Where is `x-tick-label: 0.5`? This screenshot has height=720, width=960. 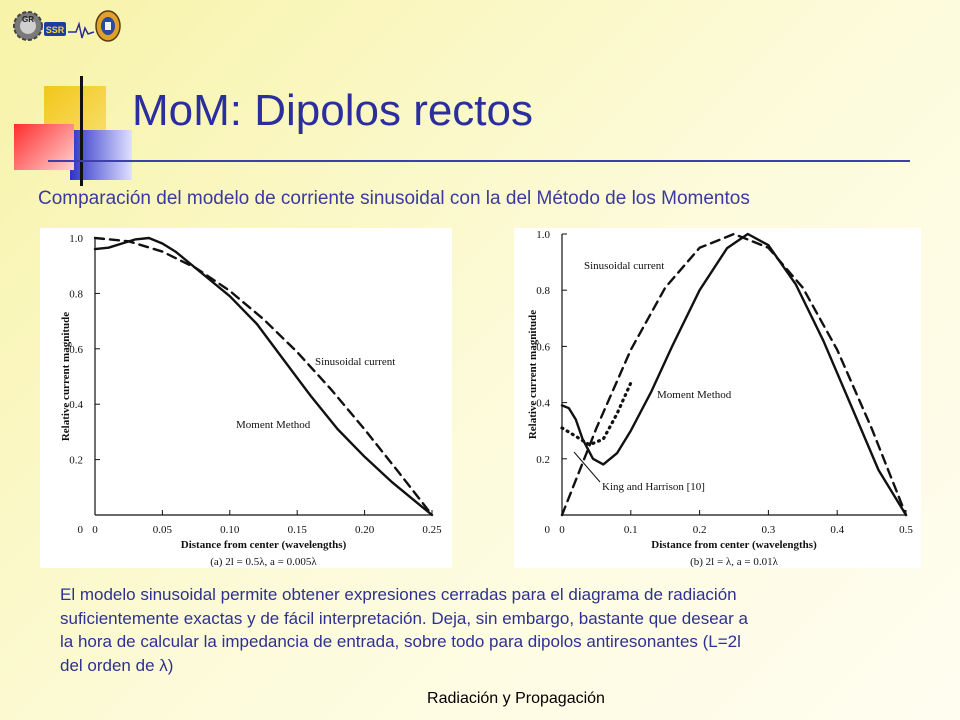
x-tick-label: 0.5 is located at coordinates (906, 530).